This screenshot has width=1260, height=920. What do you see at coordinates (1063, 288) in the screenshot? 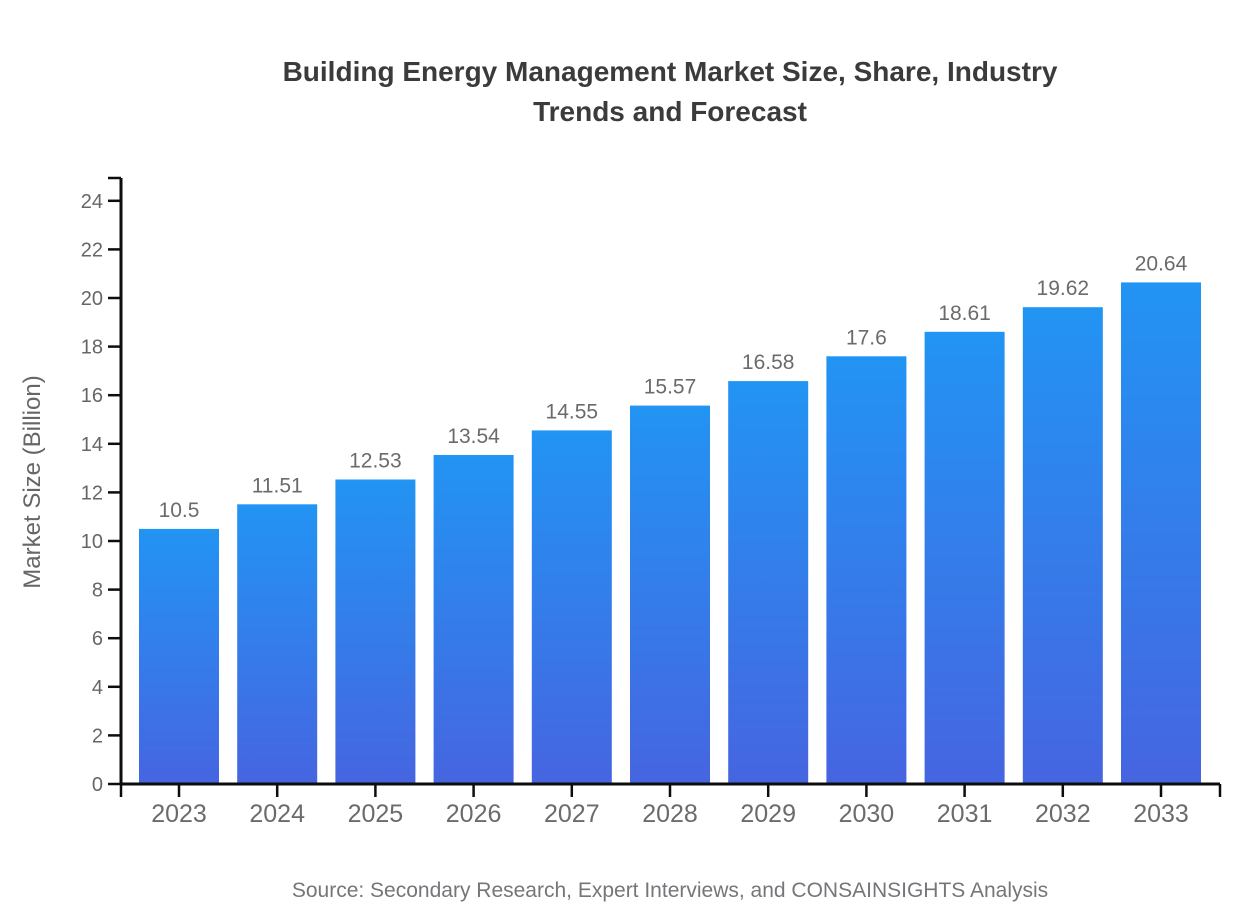
I see `bar-value-label: 19.62` at bounding box center [1063, 288].